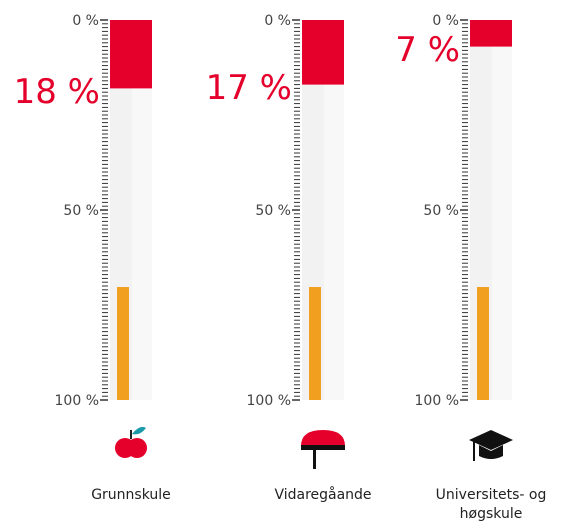 The image size is (570, 523). Describe the element at coordinates (131, 495) in the screenshot. I see `category-label: Grunnskule` at that location.